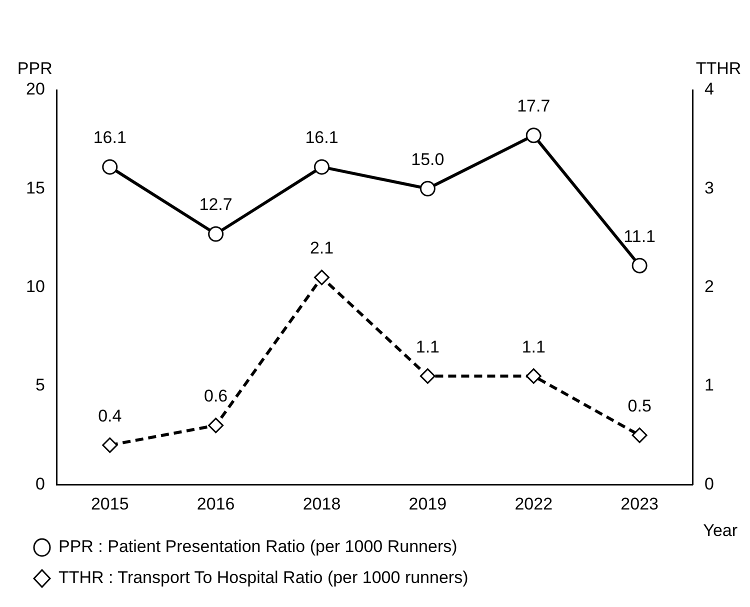 The width and height of the screenshot is (750, 607). I want to click on y-axis-title: PPR, so click(34, 68).